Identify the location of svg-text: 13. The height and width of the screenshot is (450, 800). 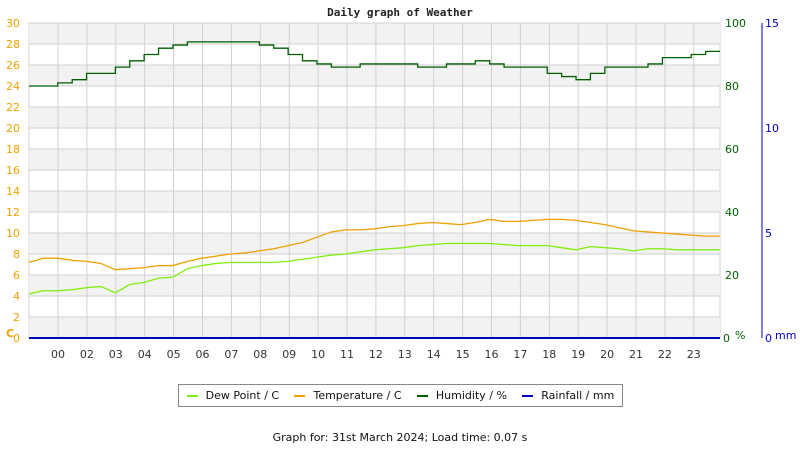
(405, 354).